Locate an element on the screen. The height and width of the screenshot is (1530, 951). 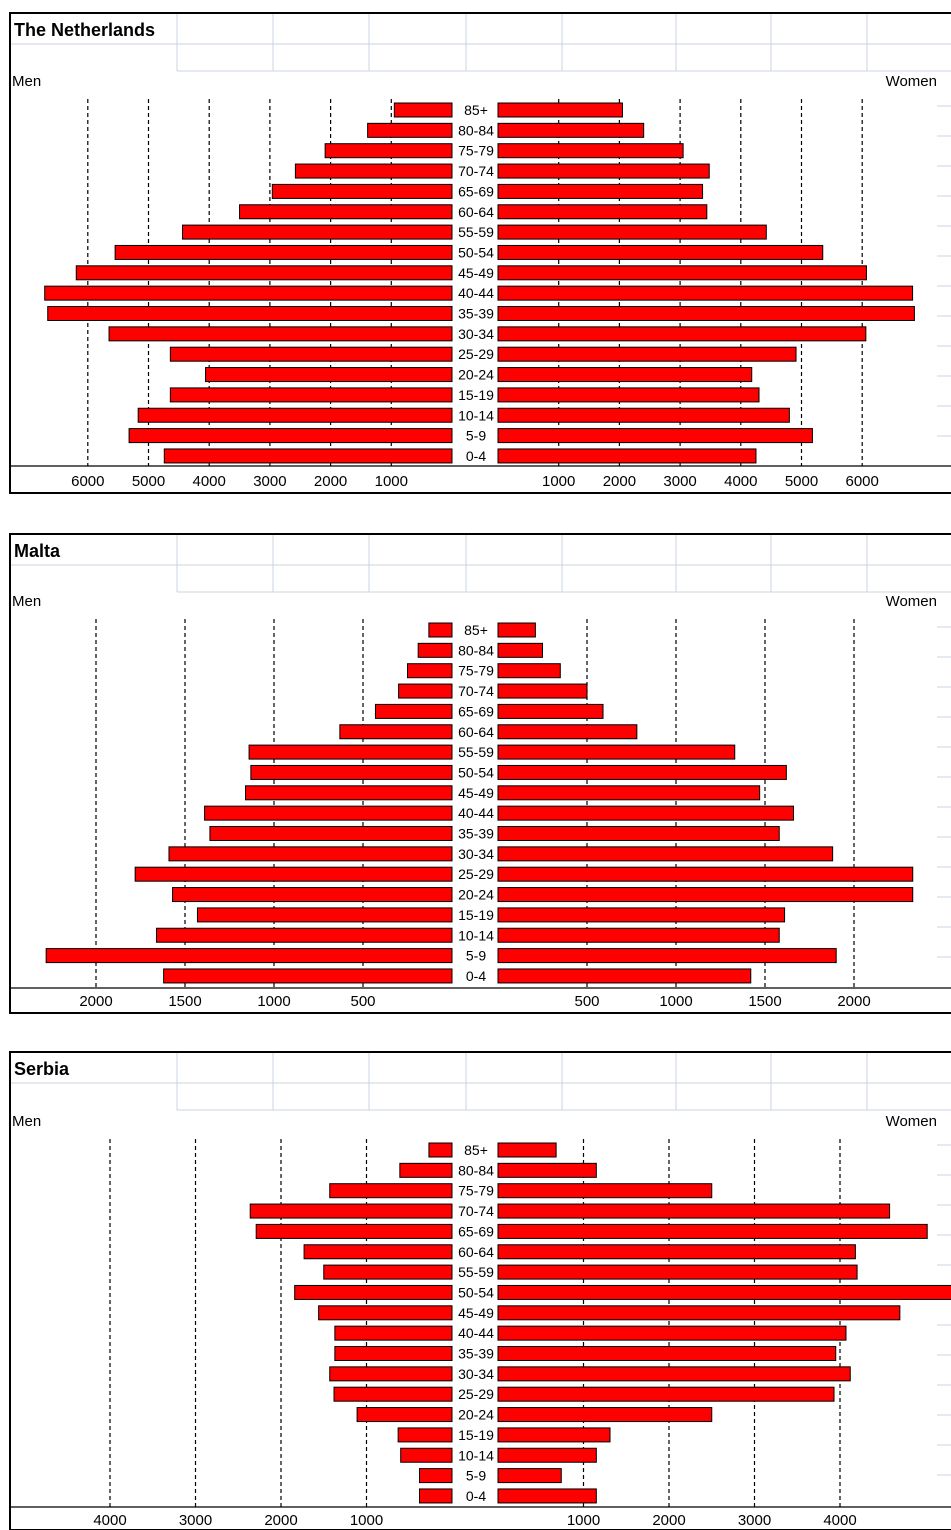
chart-title: Serbia is located at coordinates (42, 1069).